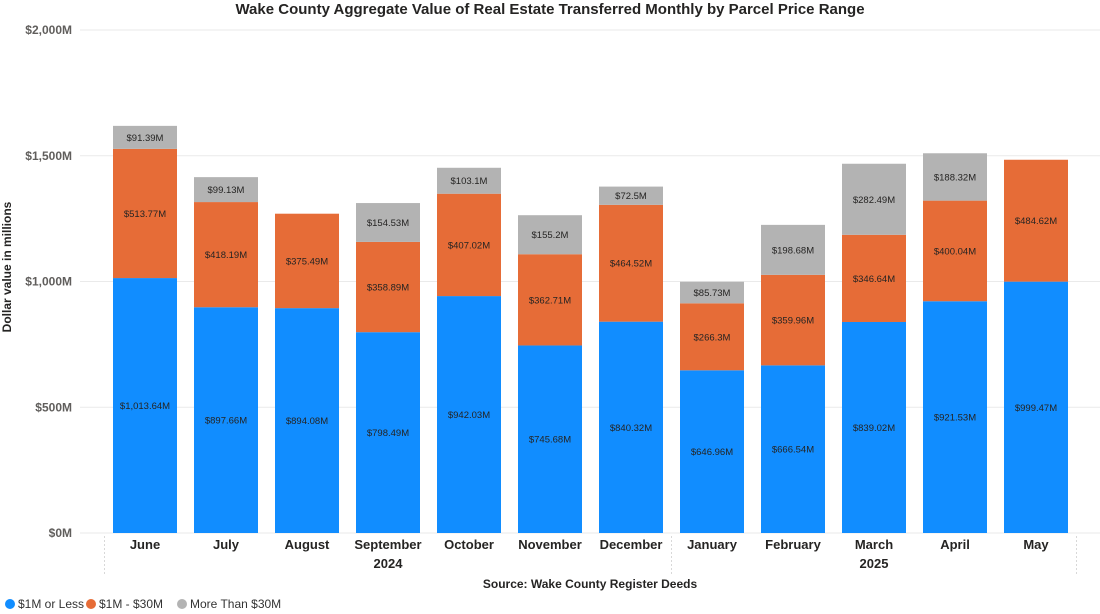  Describe the element at coordinates (235, 604) in the screenshot. I see `legend-label: More Than $30M` at that location.